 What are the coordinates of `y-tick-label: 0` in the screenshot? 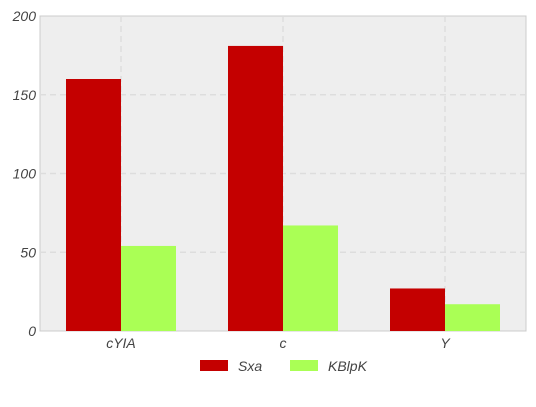 It's located at (32, 331).